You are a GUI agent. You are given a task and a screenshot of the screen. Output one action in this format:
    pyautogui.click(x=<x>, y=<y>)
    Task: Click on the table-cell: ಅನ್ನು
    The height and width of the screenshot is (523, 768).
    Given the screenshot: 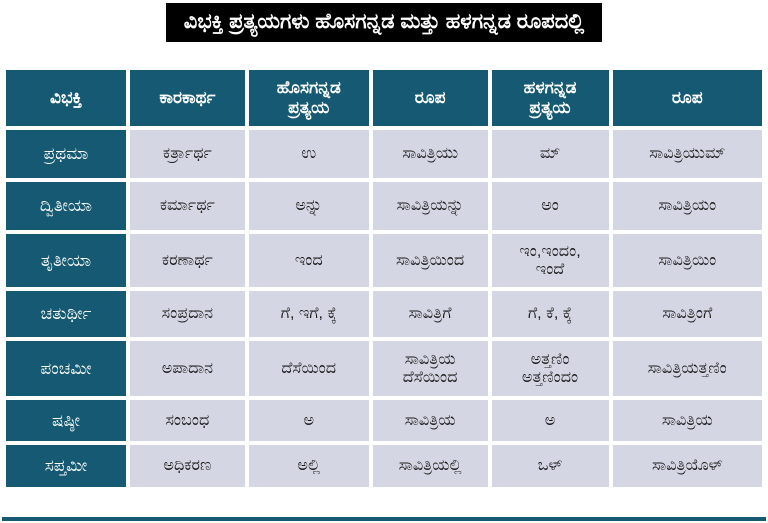 What is the action you would take?
    pyautogui.click(x=308, y=206)
    